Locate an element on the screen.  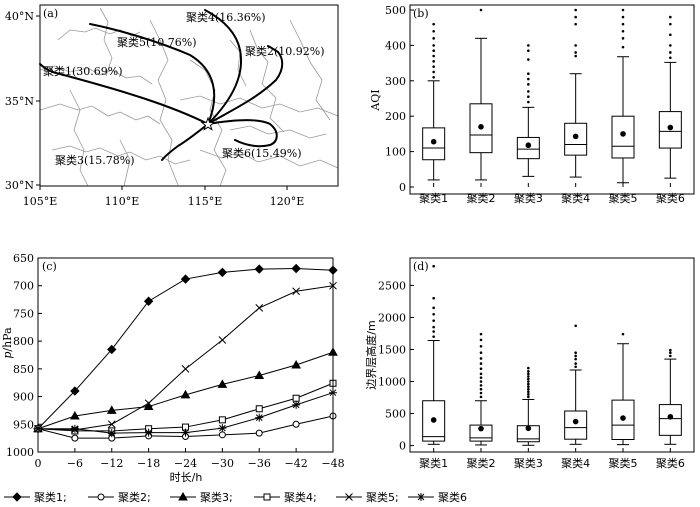
cluster-label-4: 聚类4(16.36%) is located at coordinates (226, 17).